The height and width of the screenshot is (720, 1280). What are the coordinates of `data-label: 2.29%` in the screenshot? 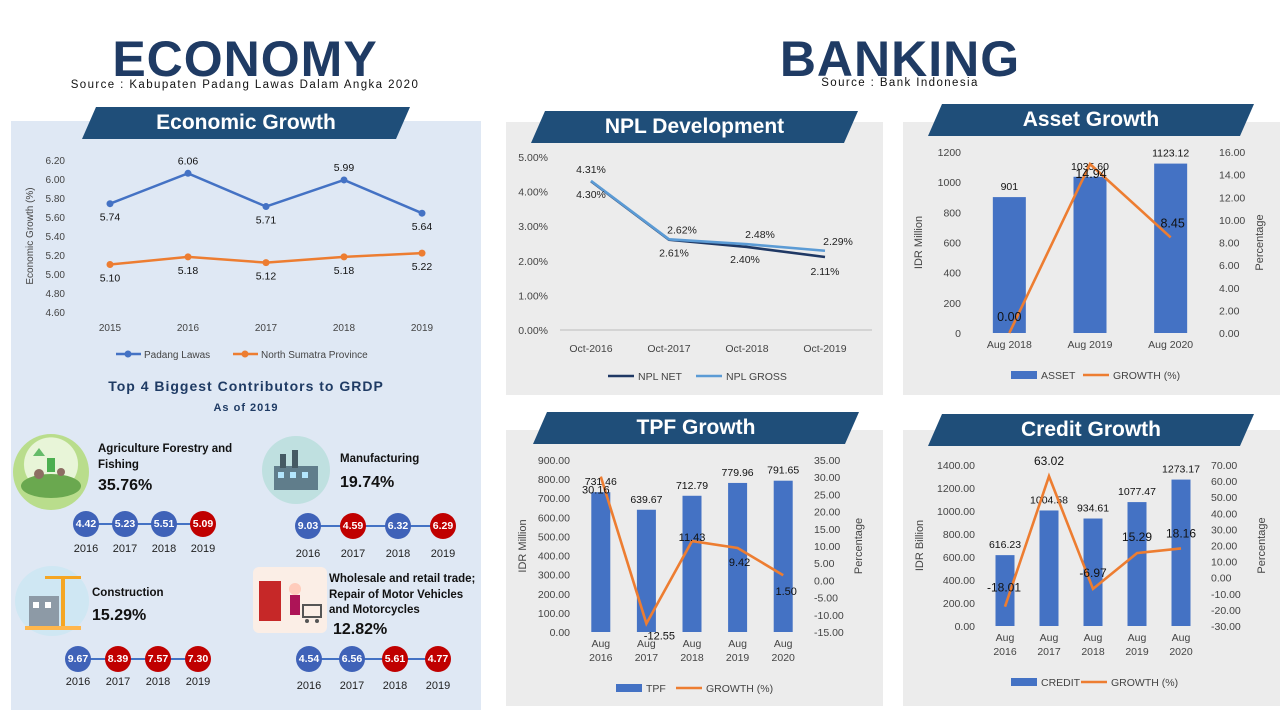 It's located at (838, 242).